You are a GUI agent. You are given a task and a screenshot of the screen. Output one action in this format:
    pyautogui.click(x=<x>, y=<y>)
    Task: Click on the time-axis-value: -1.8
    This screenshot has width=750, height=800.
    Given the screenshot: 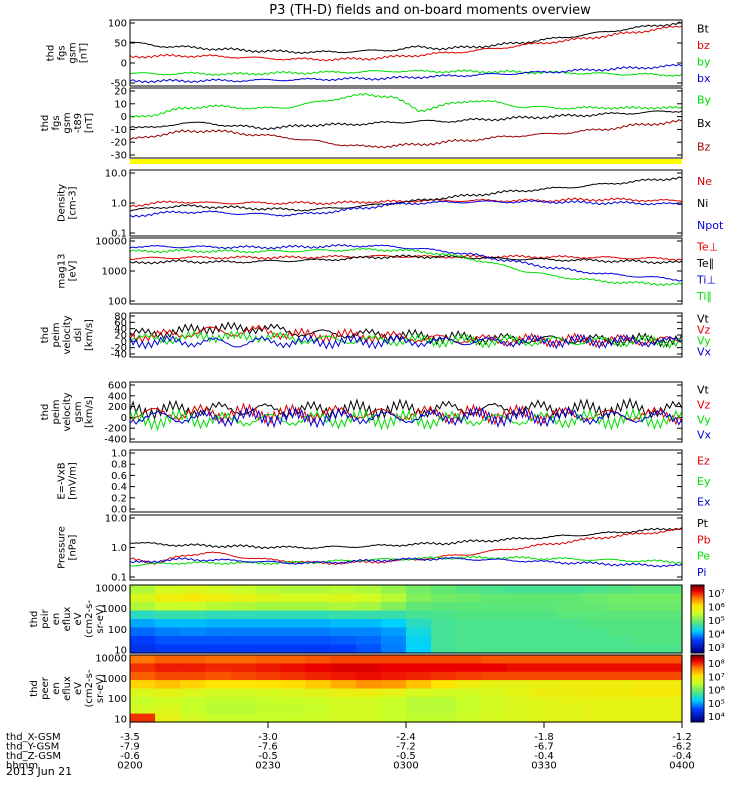 What is the action you would take?
    pyautogui.click(x=544, y=737)
    